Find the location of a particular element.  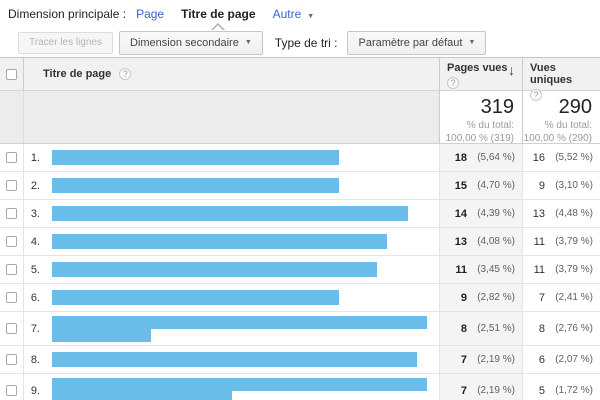

pages-vues-percent: (3,45 %) is located at coordinates (496, 269).